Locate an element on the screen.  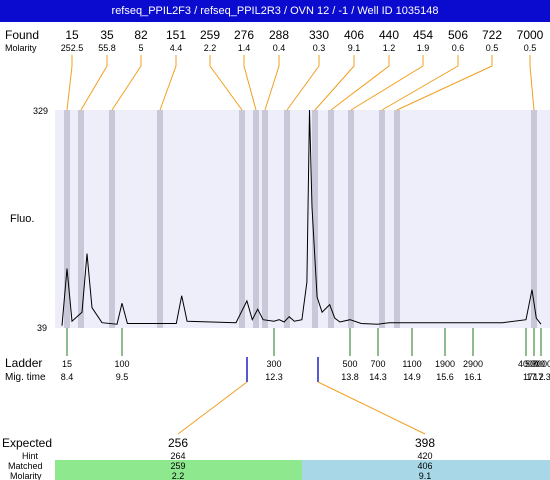
hint-label: Hint is located at coordinates (30, 456).